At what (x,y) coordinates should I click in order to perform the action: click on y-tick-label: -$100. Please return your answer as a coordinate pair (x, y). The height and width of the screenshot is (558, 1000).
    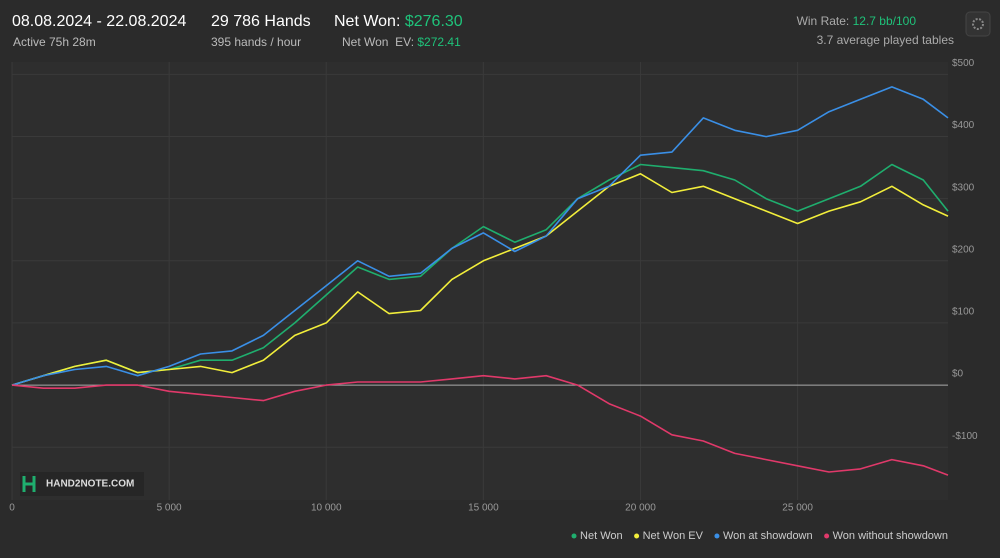
    Looking at the image, I should click on (965, 436).